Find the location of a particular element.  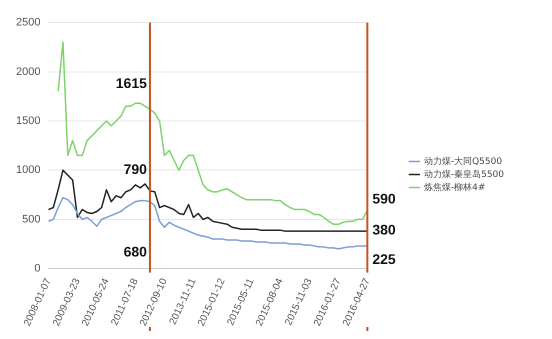

annotation: 680 is located at coordinates (136, 251).